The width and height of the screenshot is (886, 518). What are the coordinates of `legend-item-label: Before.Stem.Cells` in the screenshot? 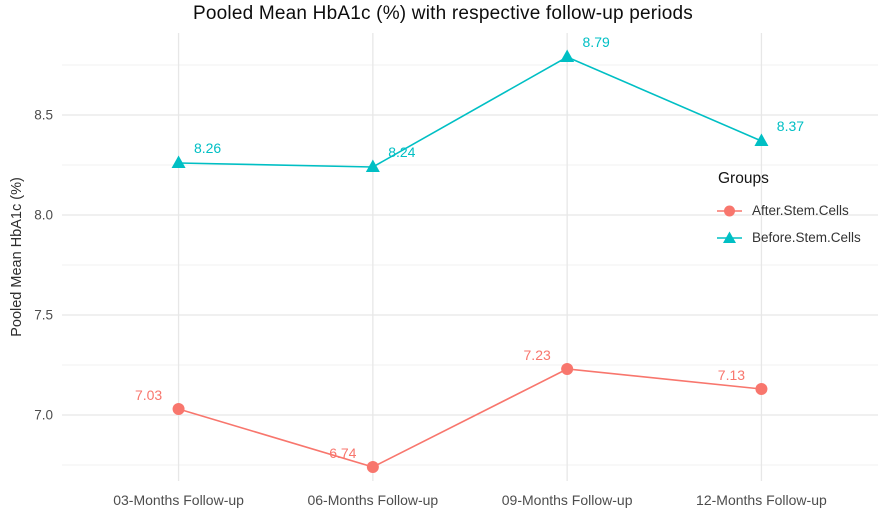 It's located at (806, 237).